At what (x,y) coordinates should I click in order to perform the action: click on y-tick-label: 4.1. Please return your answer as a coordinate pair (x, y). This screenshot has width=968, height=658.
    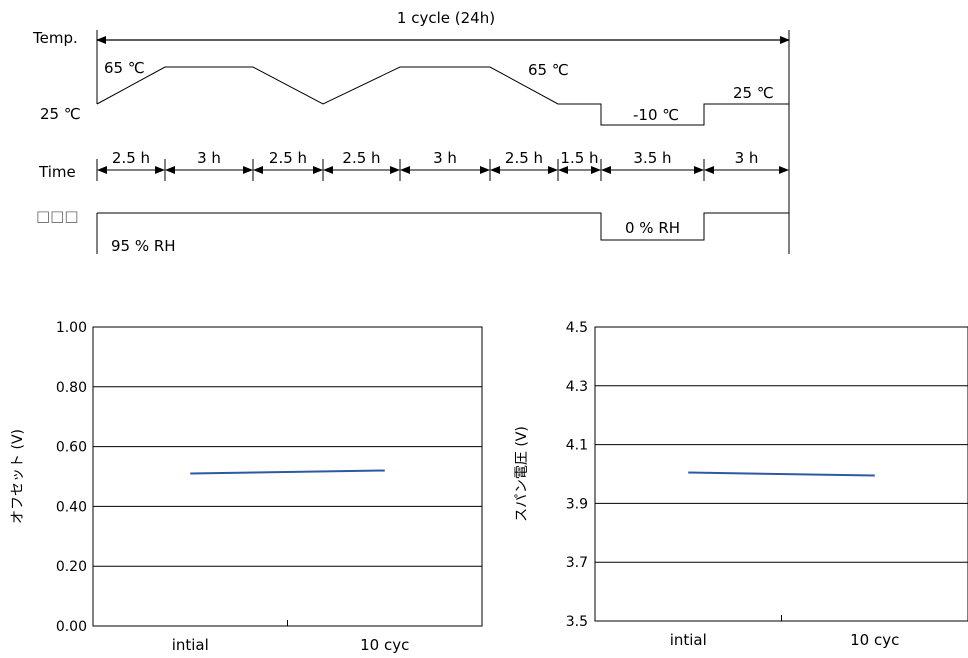
    Looking at the image, I should click on (577, 446).